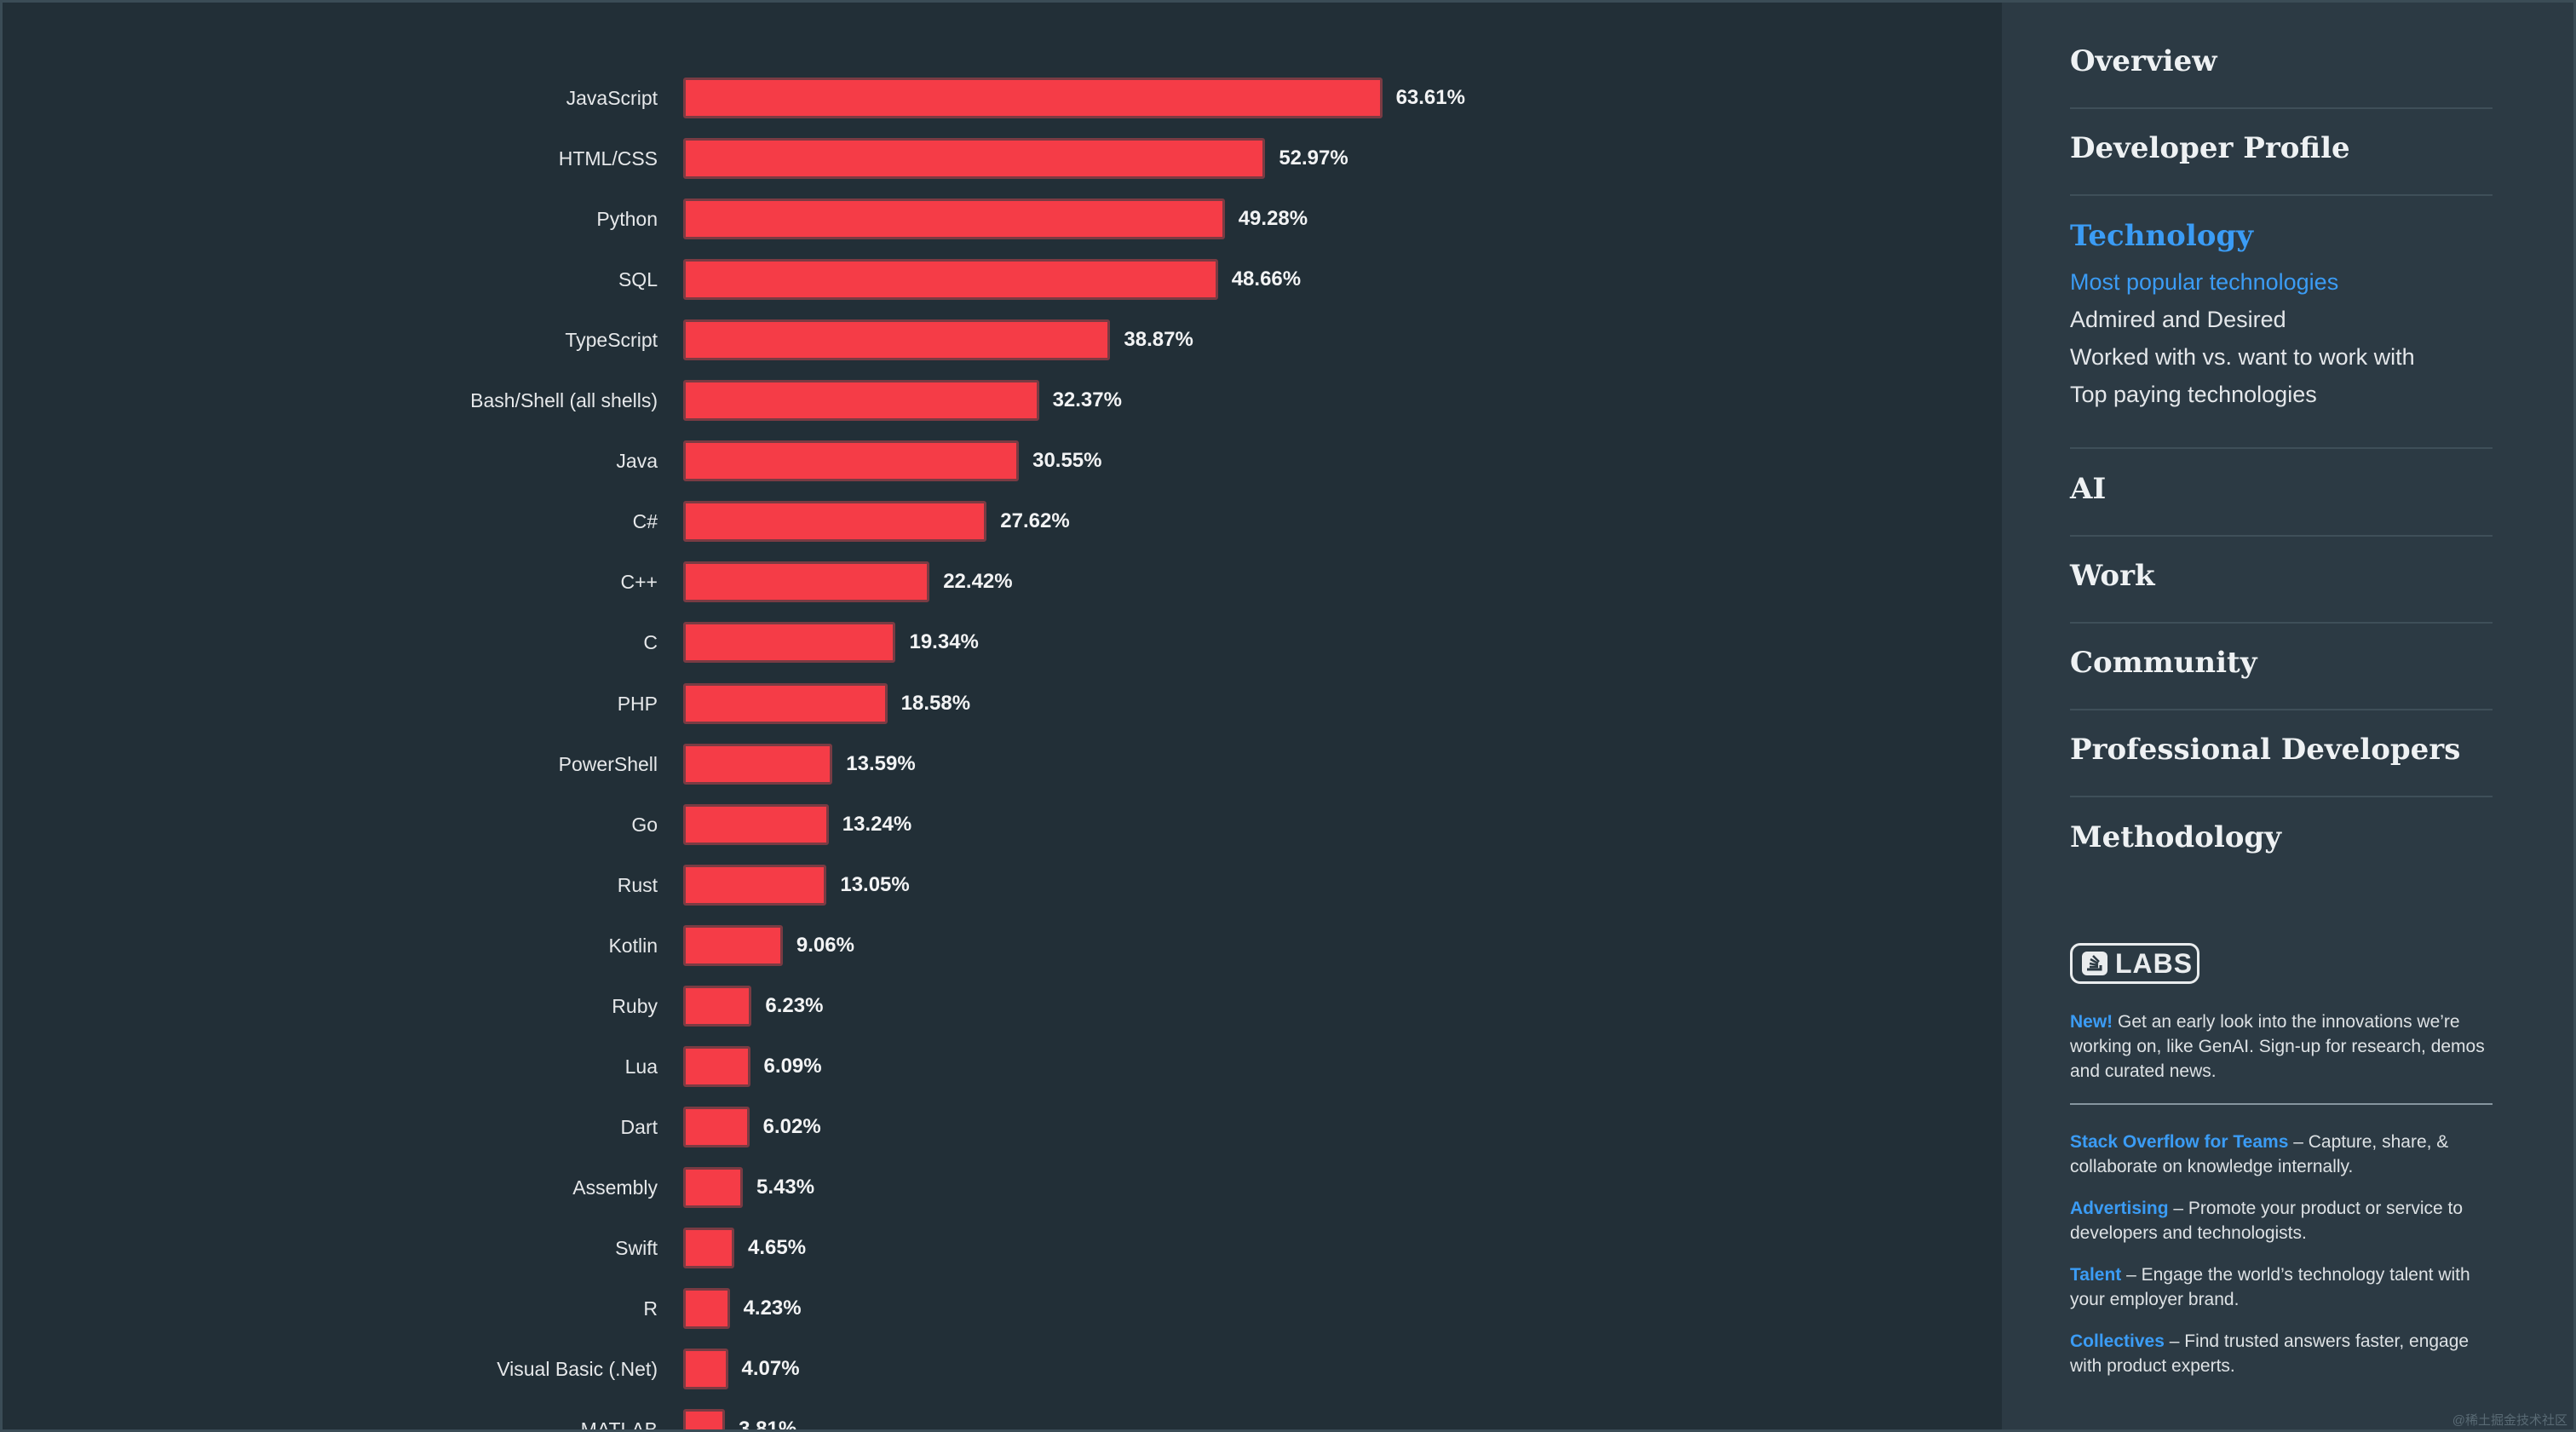  What do you see at coordinates (639, 1126) in the screenshot?
I see `category-label: Dart` at bounding box center [639, 1126].